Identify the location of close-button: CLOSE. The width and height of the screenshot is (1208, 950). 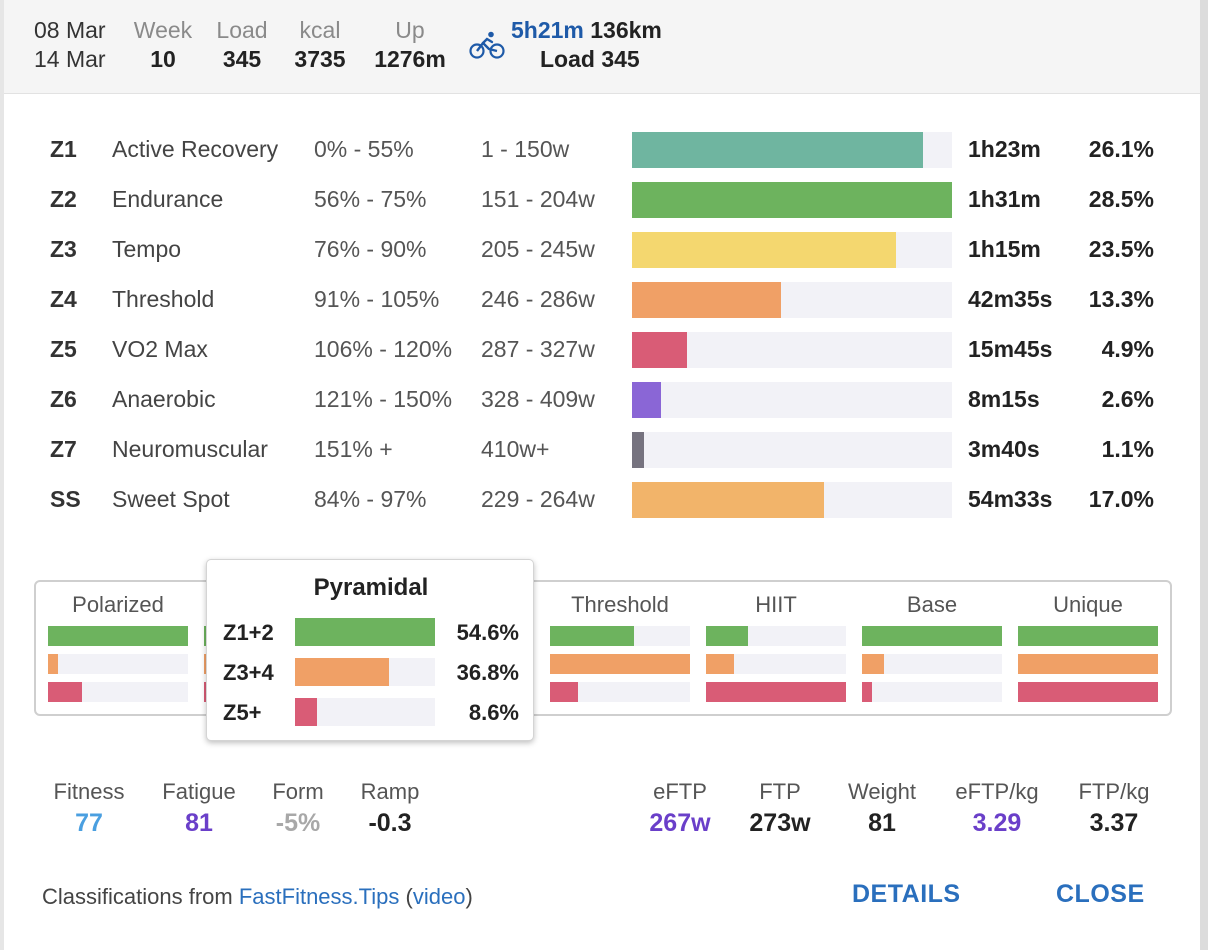
(1100, 894).